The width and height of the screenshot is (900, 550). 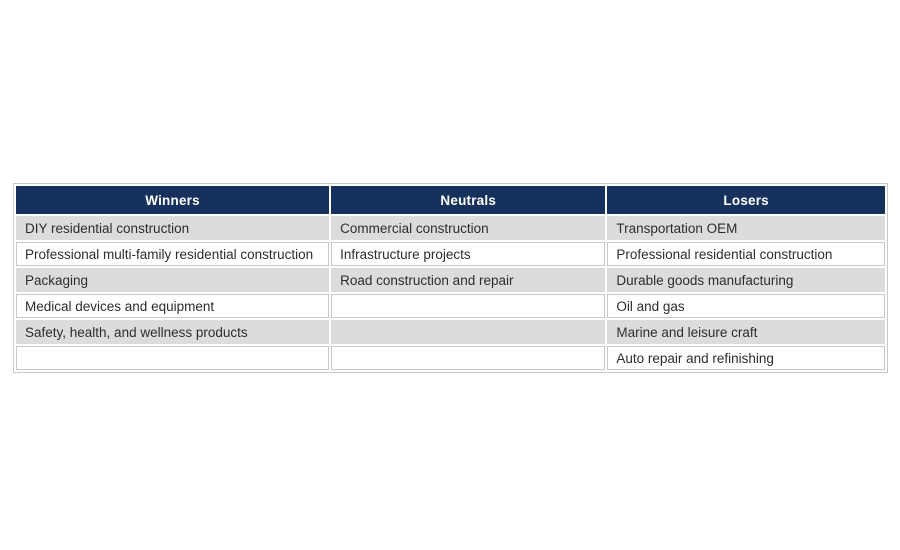 I want to click on table-cell-neutrals-r3: Road construction and repair, so click(x=468, y=280).